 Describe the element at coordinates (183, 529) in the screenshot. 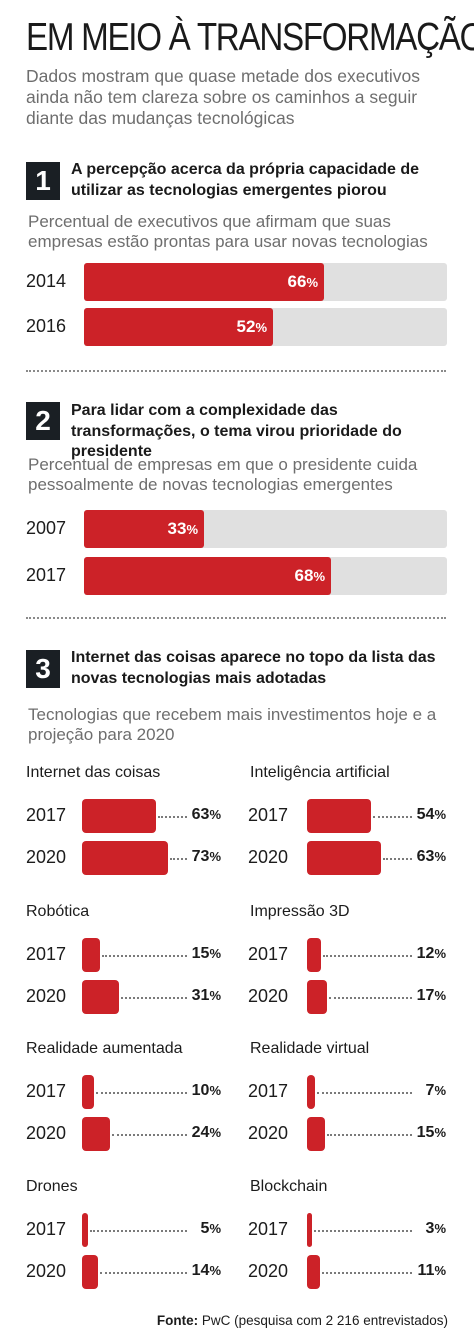

I see `bar-value-label: 33%` at that location.